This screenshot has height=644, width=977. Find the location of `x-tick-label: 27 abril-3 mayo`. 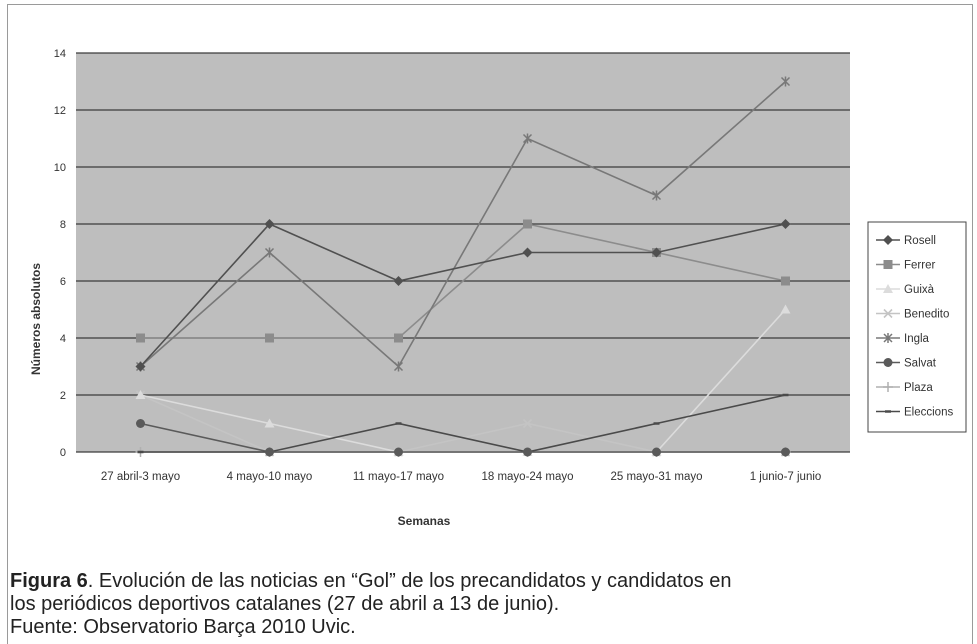

x-tick-label: 27 abril-3 mayo is located at coordinates (140, 477).